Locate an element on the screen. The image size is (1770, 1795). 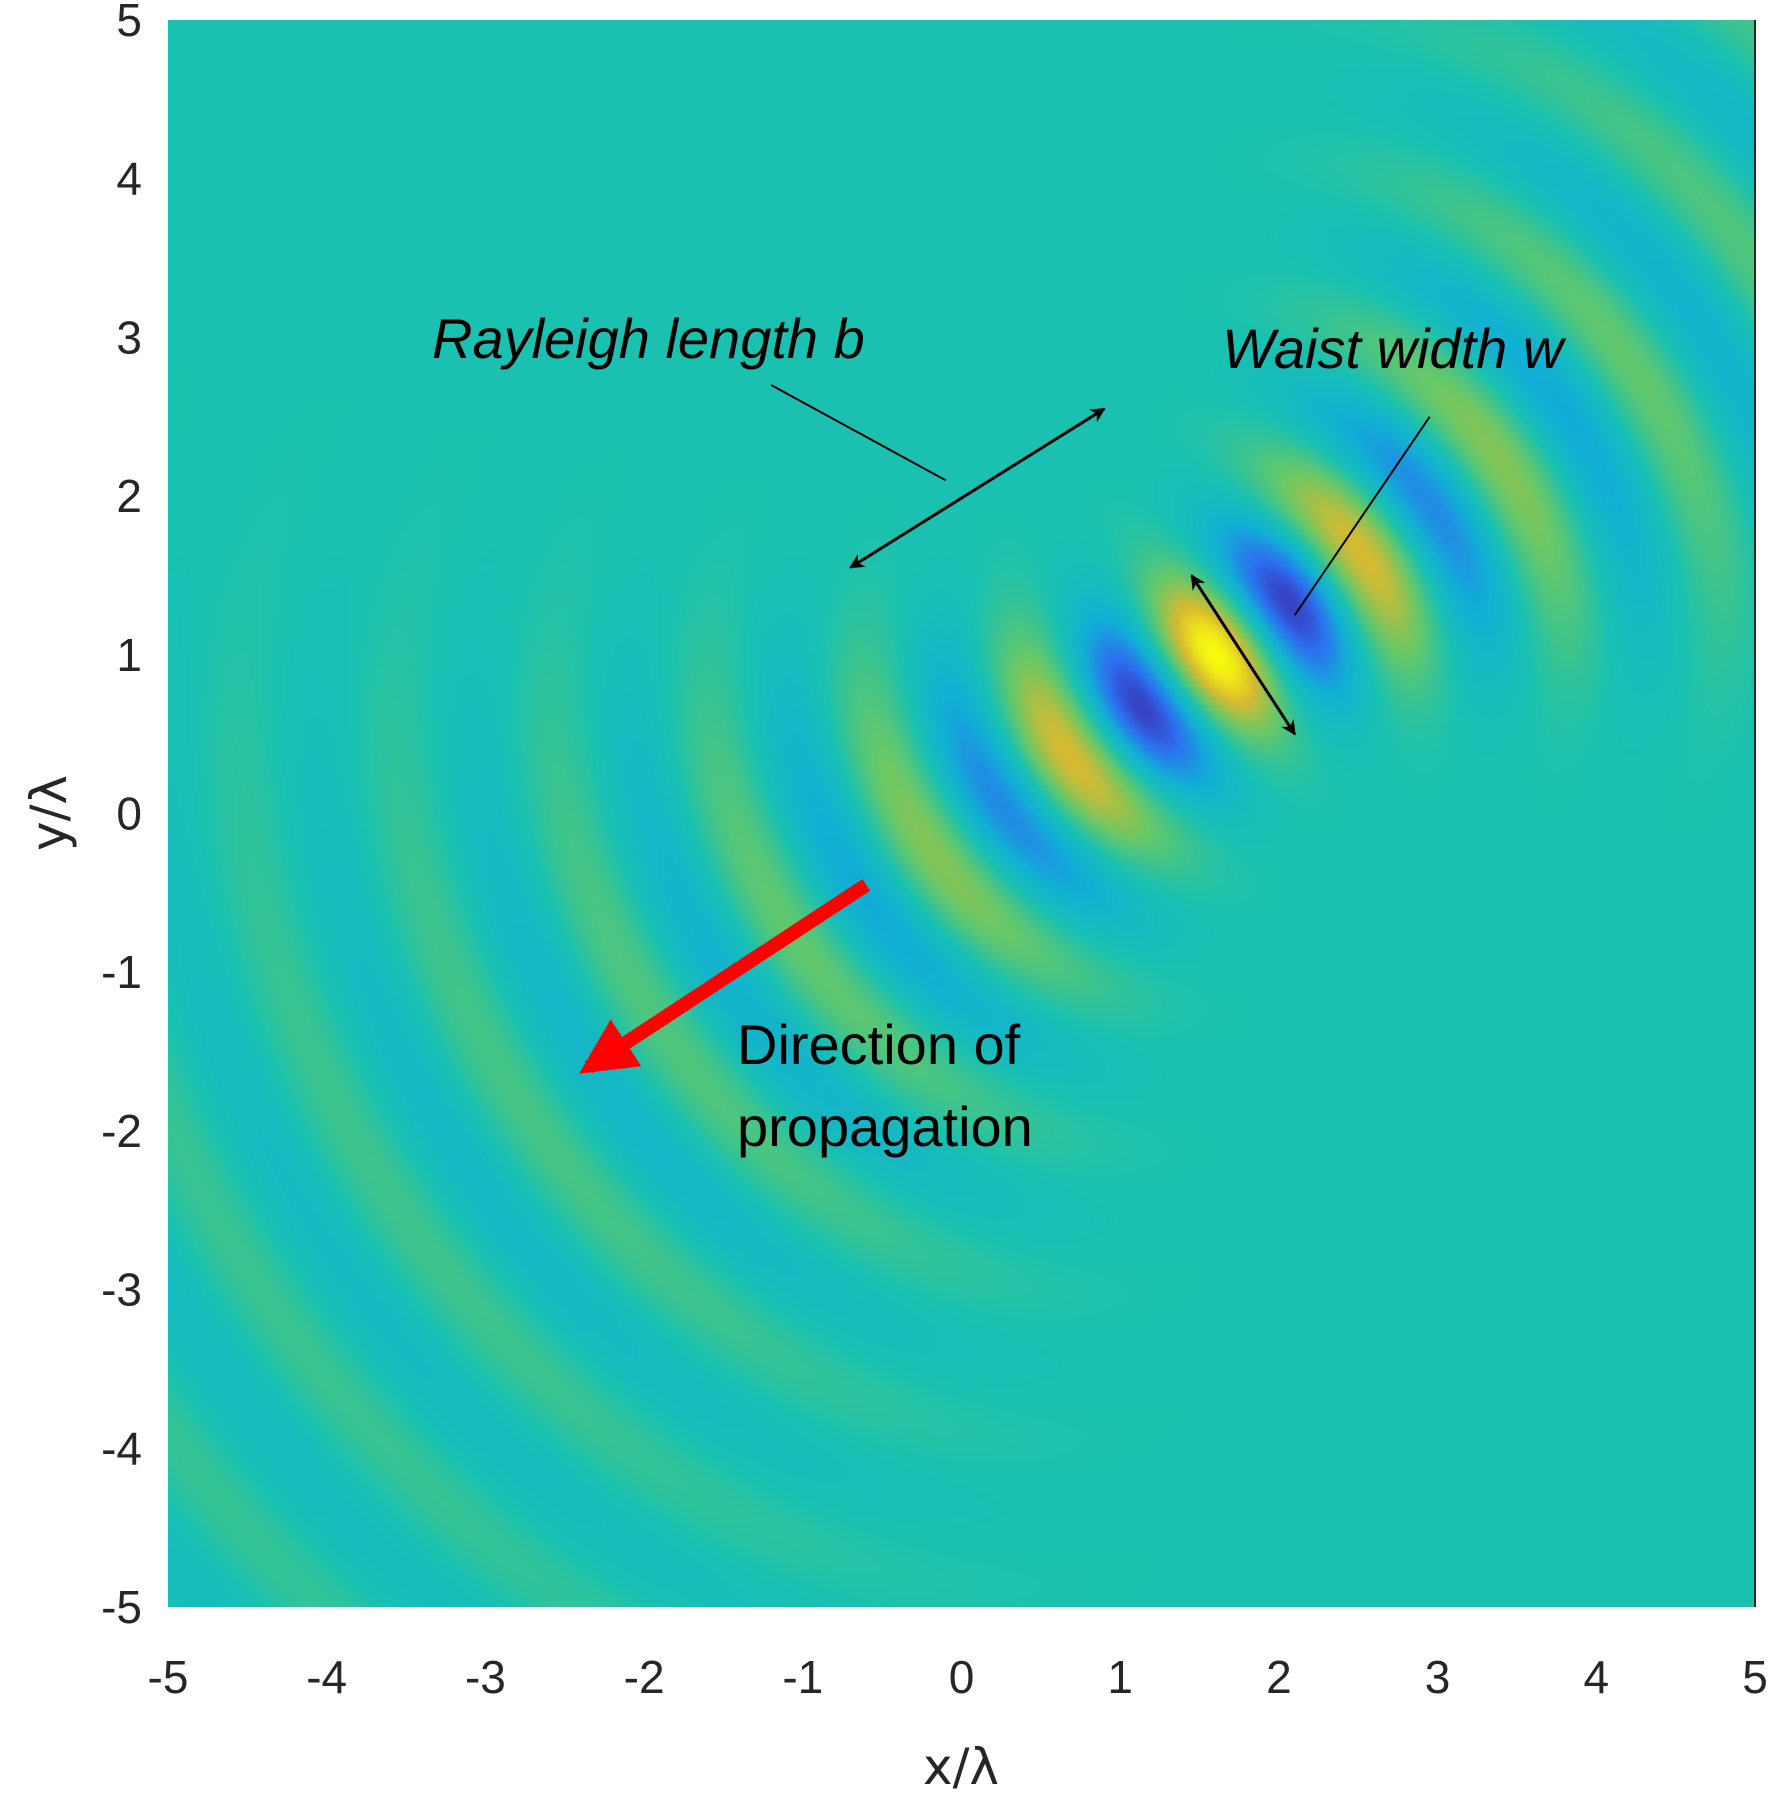
y-tick-label: -4 is located at coordinates (121, 1448).